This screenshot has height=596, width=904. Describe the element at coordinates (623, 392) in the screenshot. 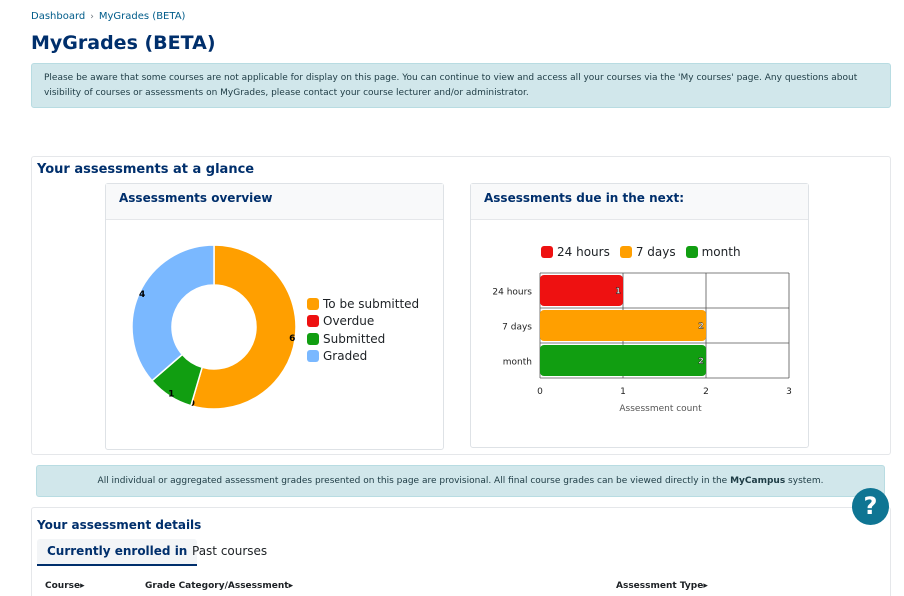

I see `x-tick-label: 1` at that location.